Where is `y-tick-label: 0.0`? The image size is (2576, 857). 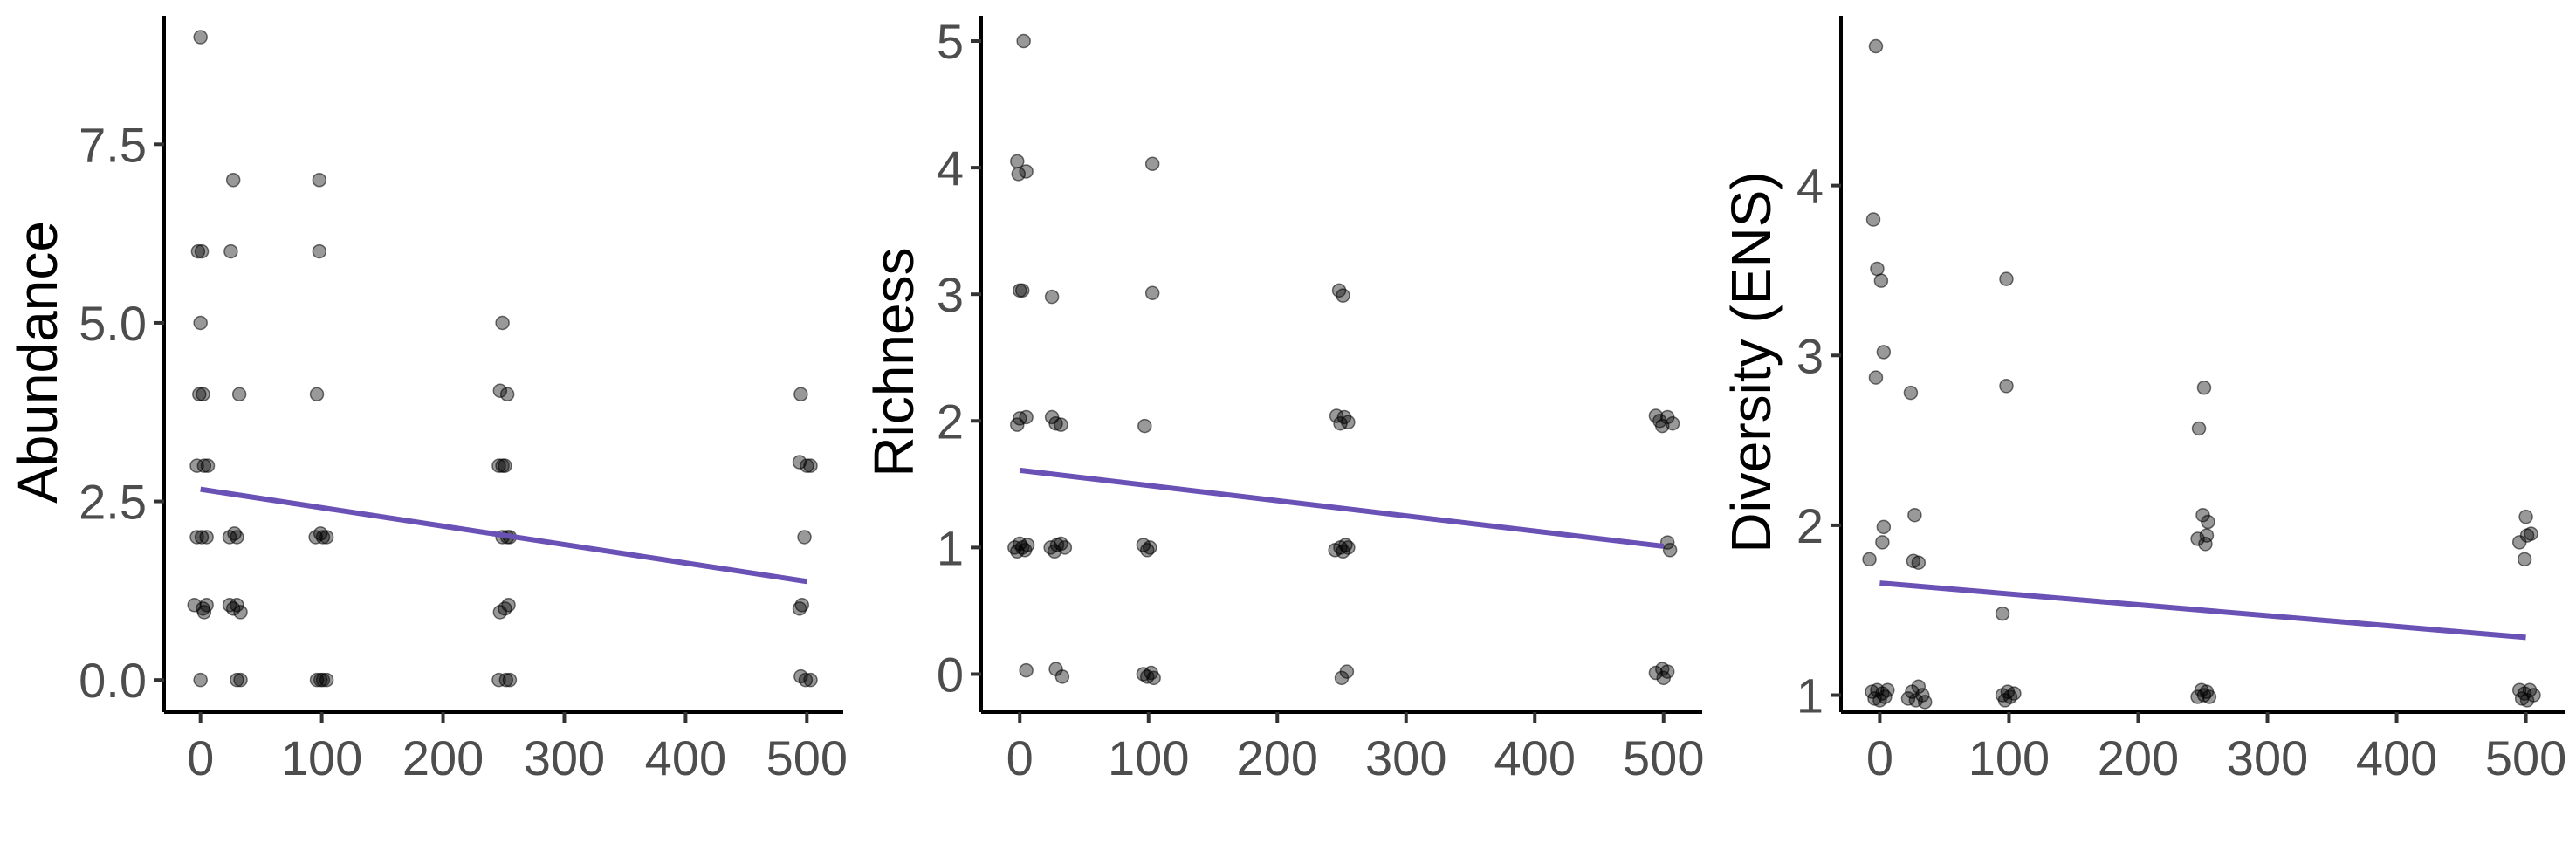
y-tick-label: 0.0 is located at coordinates (113, 680).